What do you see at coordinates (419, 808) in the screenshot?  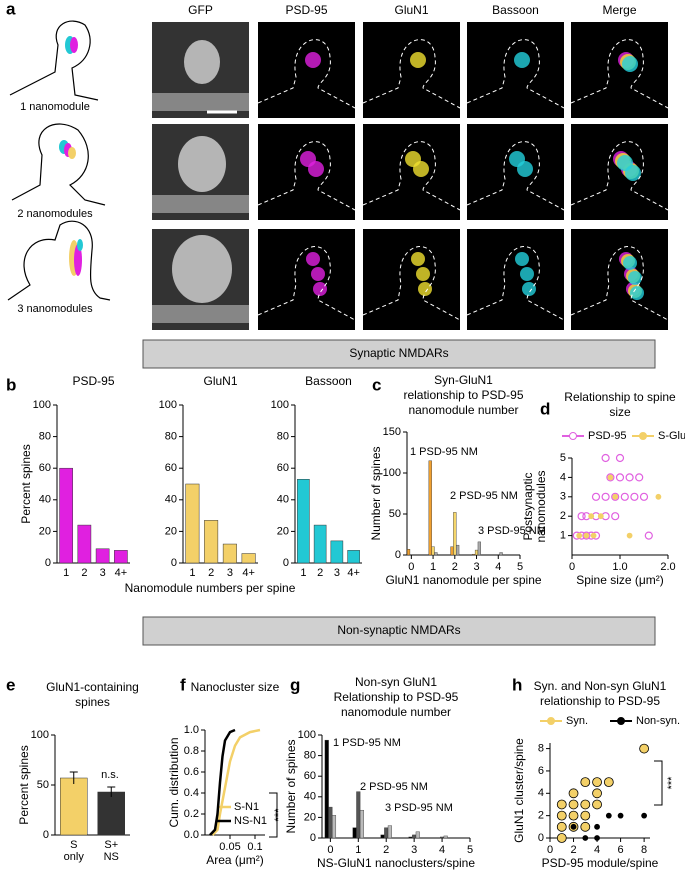 I see `series-label: 3 PSD-95 NM` at bounding box center [419, 808].